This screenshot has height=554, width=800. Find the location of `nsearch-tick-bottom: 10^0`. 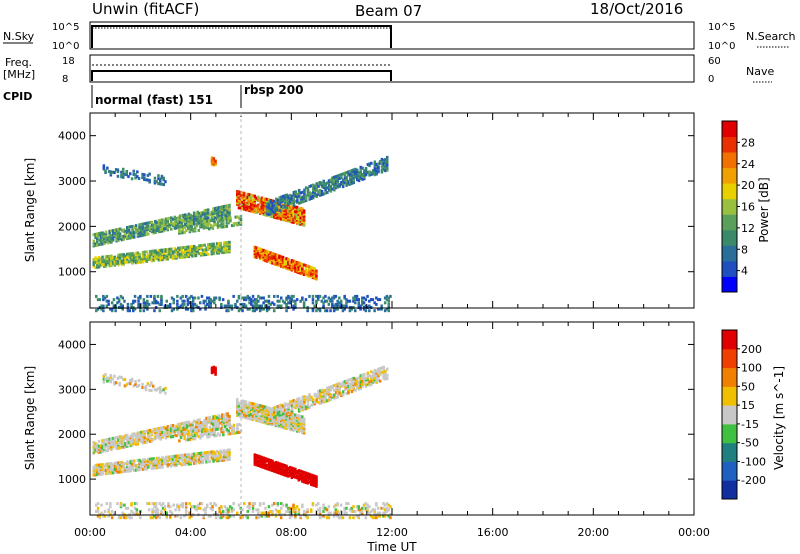

nsearch-tick-bottom: 10^0 is located at coordinates (721, 46).